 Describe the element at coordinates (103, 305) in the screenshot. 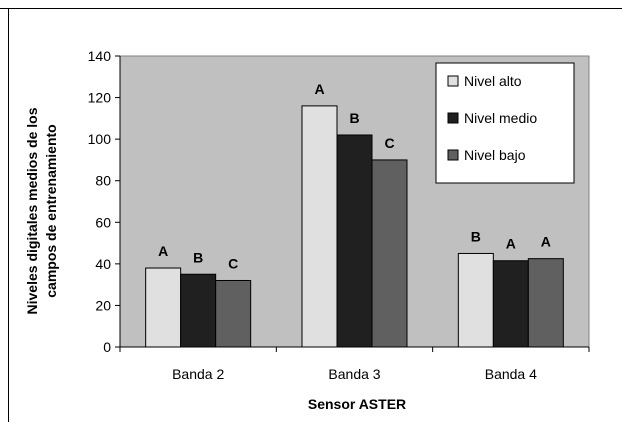

I see `y-tick-label: 20` at that location.